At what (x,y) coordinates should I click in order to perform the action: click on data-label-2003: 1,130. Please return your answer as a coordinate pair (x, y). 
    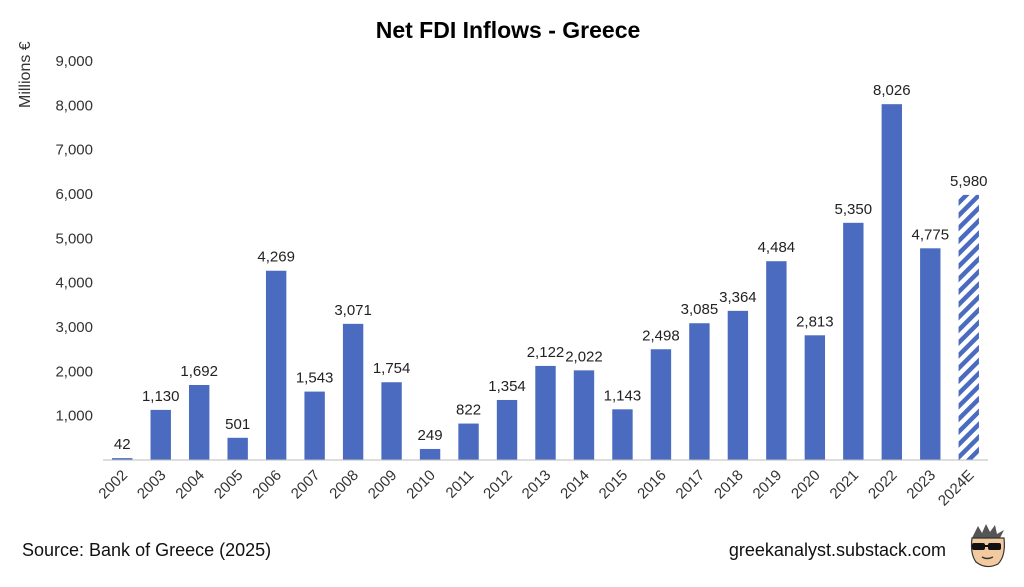
    Looking at the image, I should click on (161, 396).